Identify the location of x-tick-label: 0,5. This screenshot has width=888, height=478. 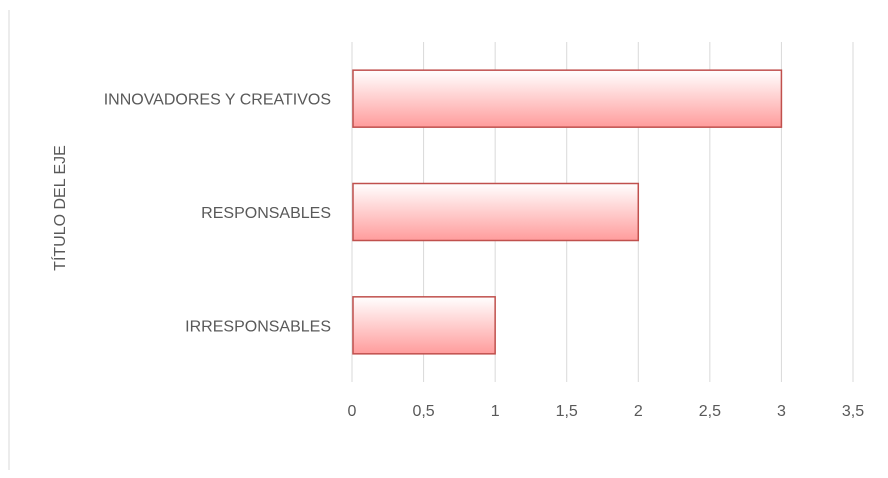
(423, 411).